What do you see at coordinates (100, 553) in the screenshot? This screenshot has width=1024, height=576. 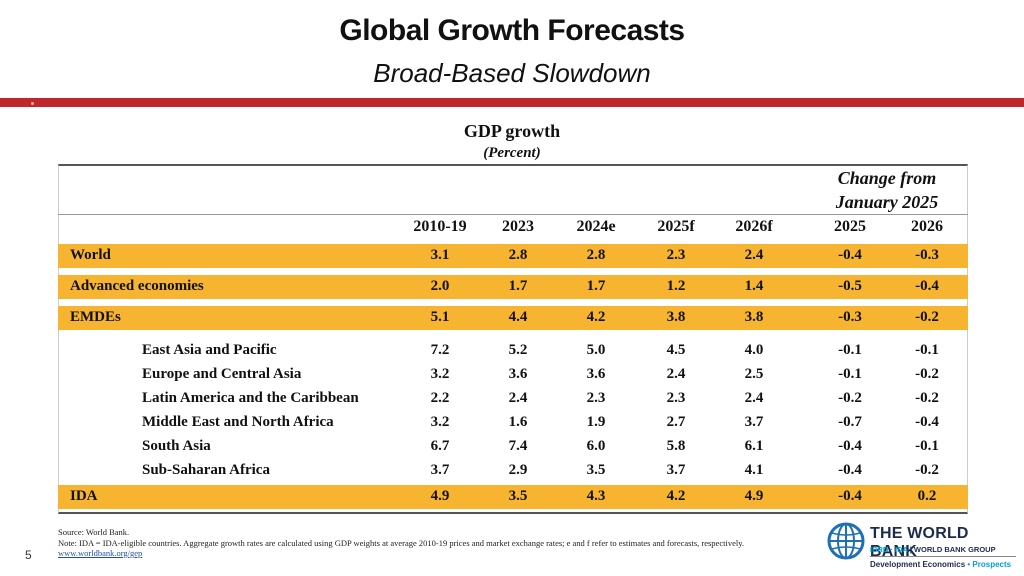 I see `footnote-link: www.worldbank.org/gep` at bounding box center [100, 553].